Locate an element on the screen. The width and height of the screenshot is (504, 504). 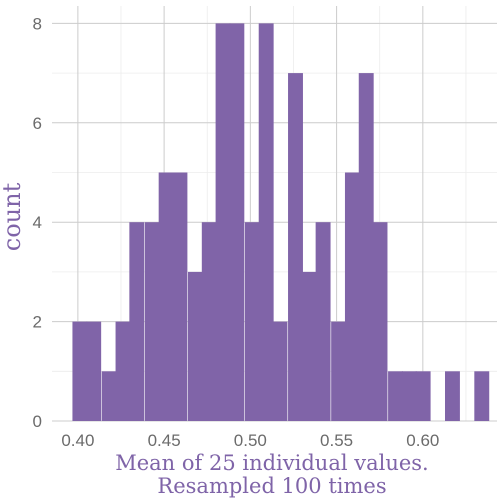
x-tick-label: 0.55 is located at coordinates (336, 440).